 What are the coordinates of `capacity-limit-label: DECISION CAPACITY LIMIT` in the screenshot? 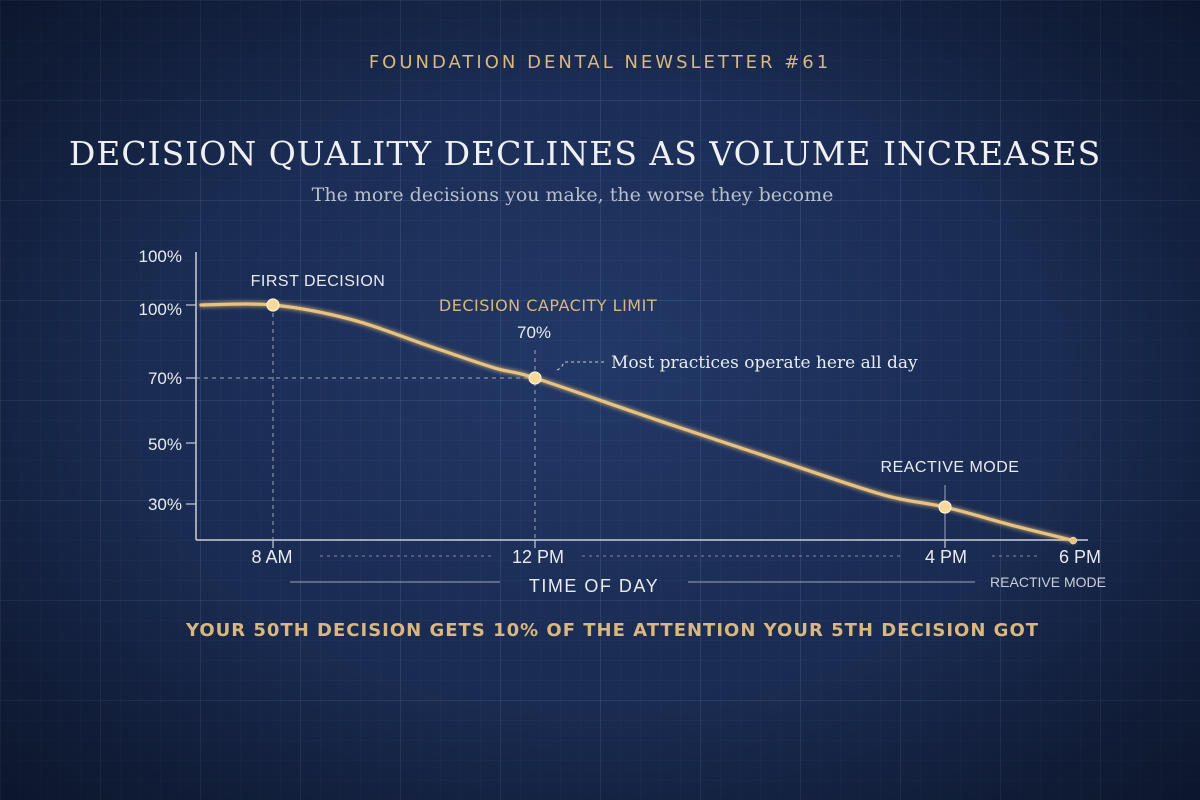 It's located at (548, 305).